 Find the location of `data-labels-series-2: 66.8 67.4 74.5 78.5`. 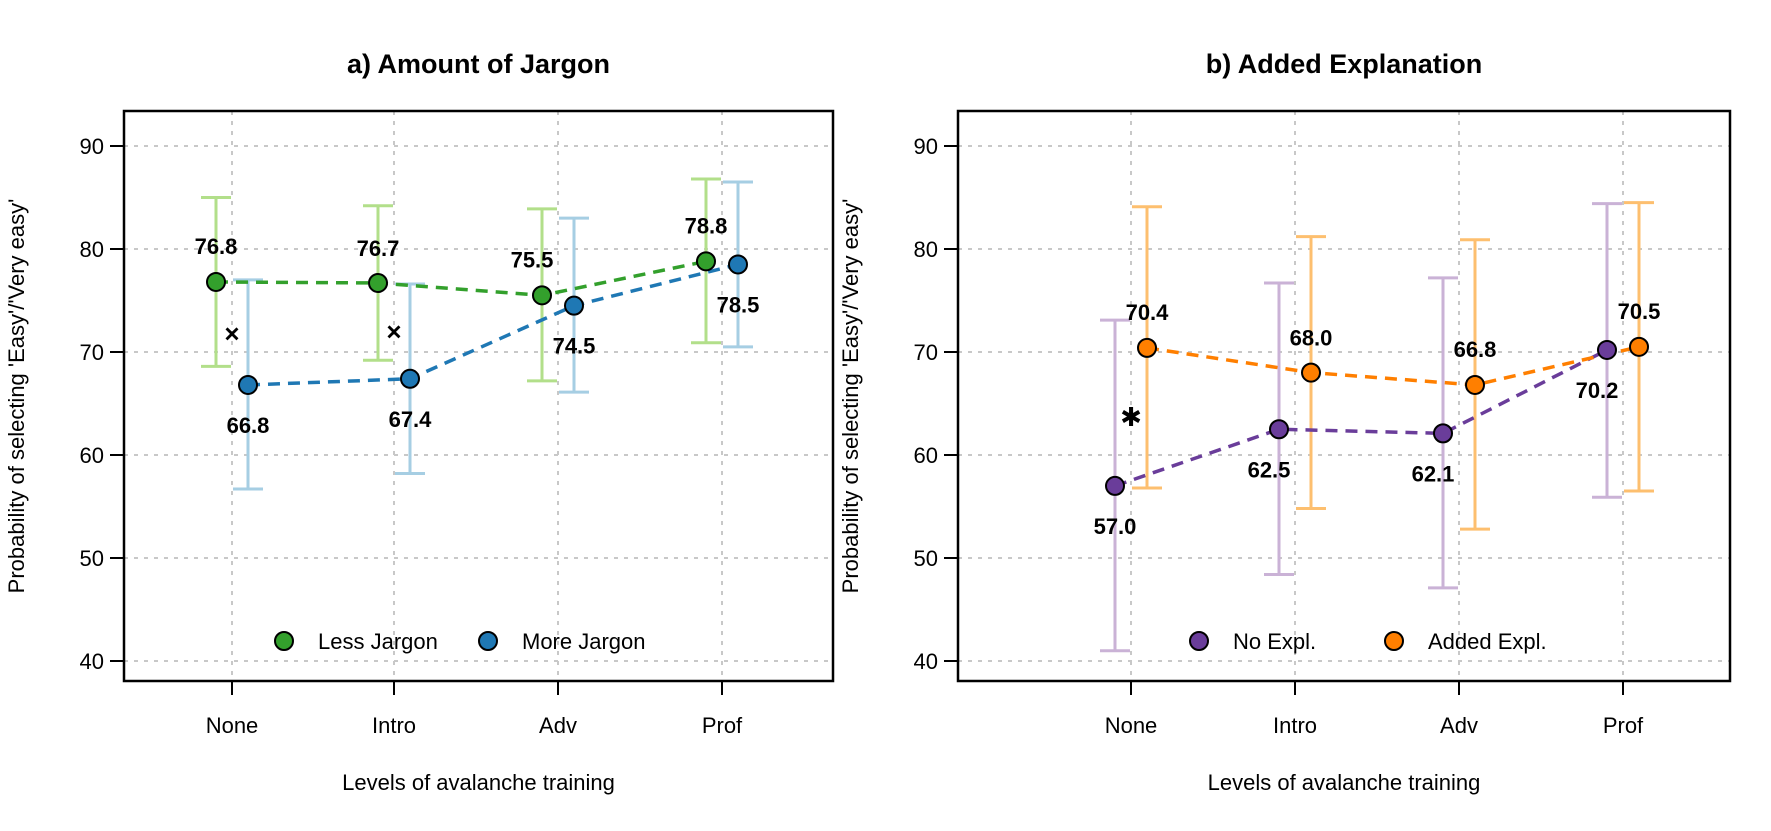

data-labels-series-2: 66.8 67.4 74.5 78.5 is located at coordinates (493, 365).